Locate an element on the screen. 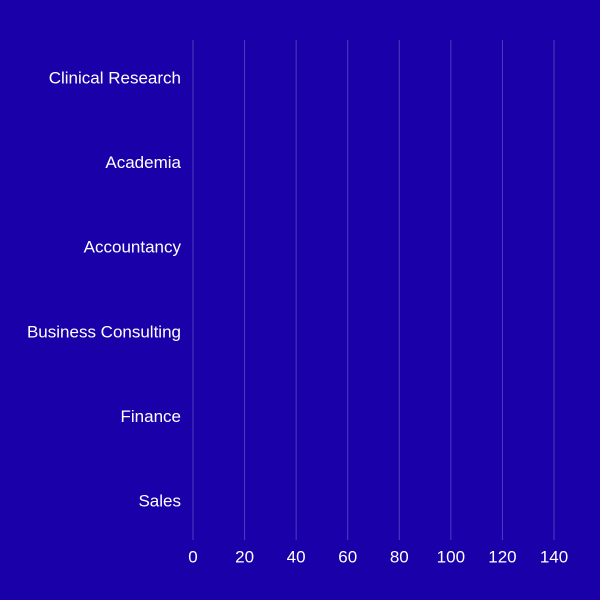 This screenshot has height=600, width=600. x-axis-tick-labels: 0 20 40 60 80 100 120 140 is located at coordinates (378, 556).